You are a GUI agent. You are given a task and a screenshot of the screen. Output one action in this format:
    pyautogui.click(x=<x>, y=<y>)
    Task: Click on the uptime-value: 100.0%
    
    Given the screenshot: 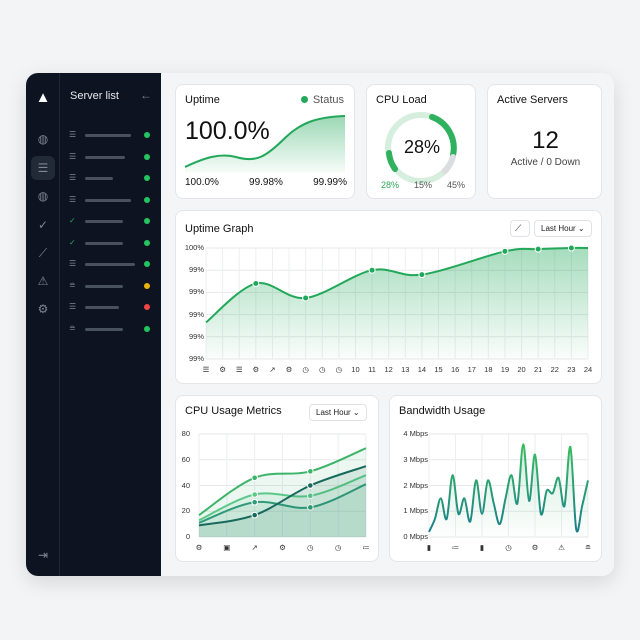 What is the action you would take?
    pyautogui.click(x=227, y=131)
    